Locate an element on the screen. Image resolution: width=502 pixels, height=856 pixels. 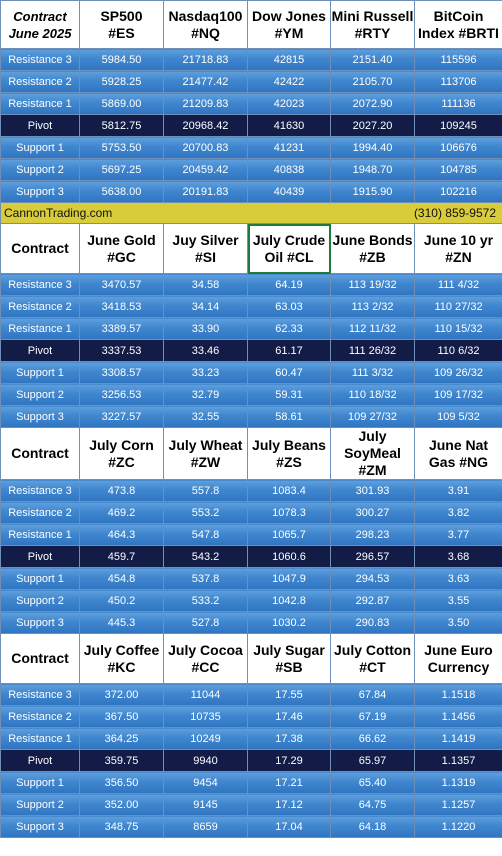
block-3-col-3-header: July Cotton #CT is located at coordinates (372, 658).